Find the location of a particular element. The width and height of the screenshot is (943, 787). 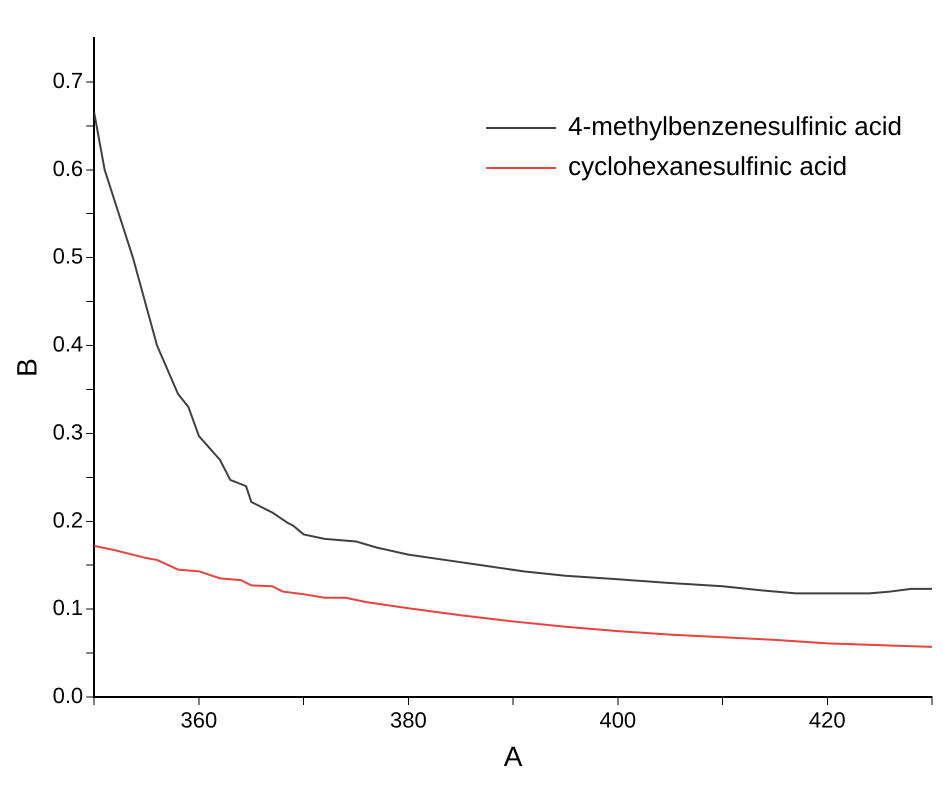

legend-label: 4-methylbenzenesulfinic acid is located at coordinates (735, 126).